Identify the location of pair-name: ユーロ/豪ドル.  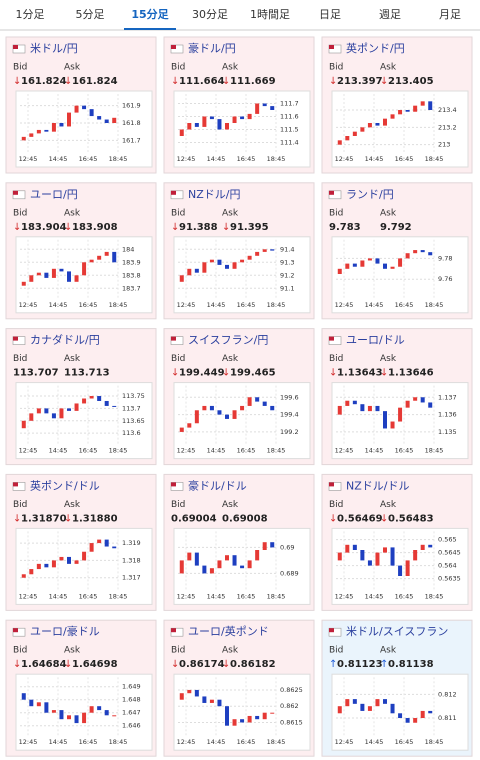
(65, 631).